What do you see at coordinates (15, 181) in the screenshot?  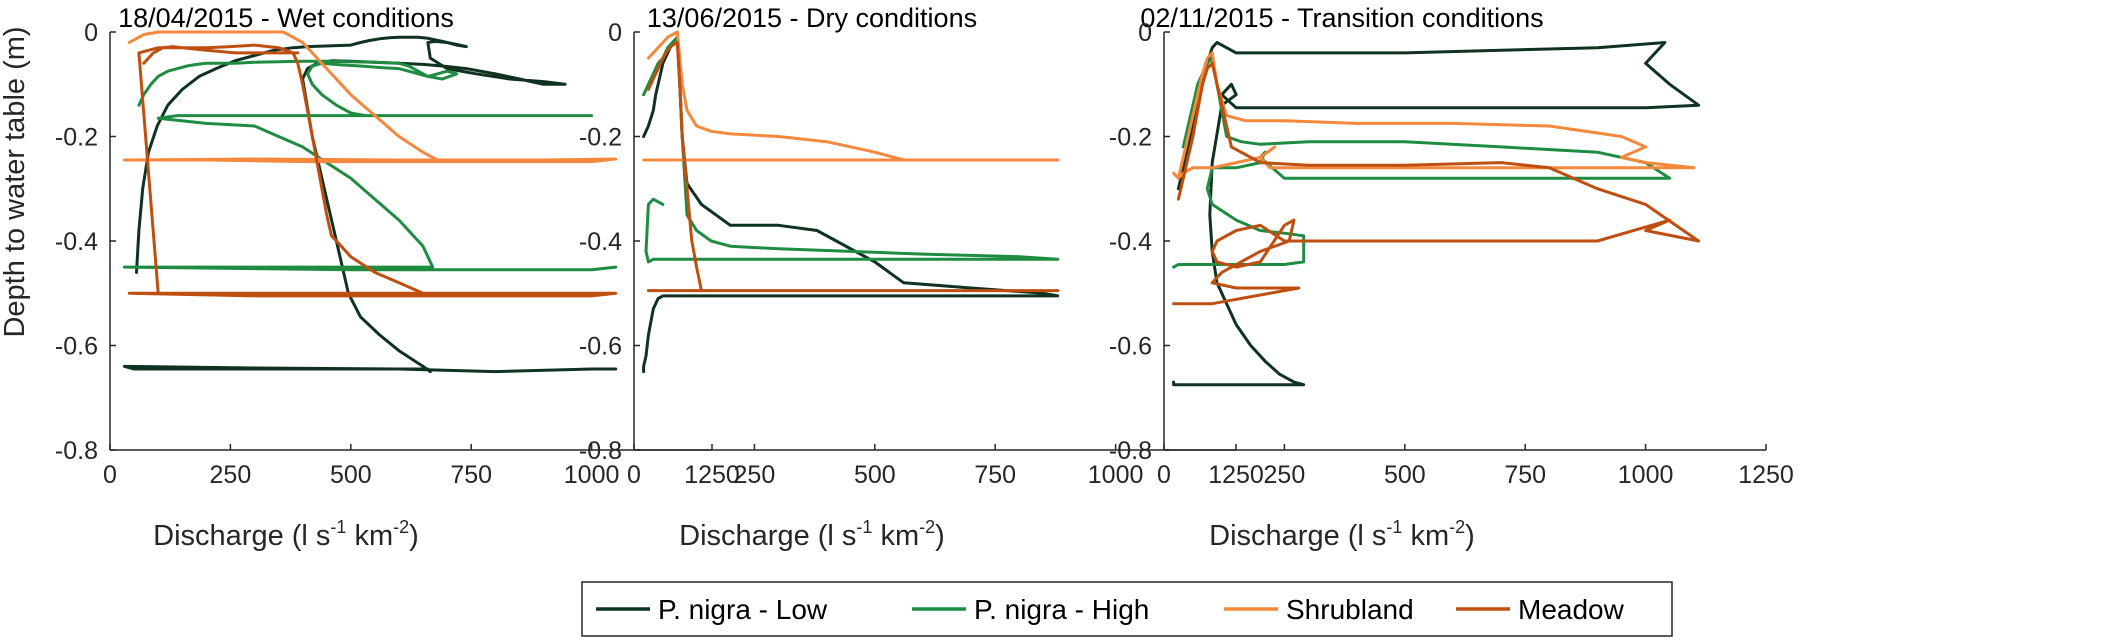 I see `y-axis-label: Depth to water table (m)` at bounding box center [15, 181].